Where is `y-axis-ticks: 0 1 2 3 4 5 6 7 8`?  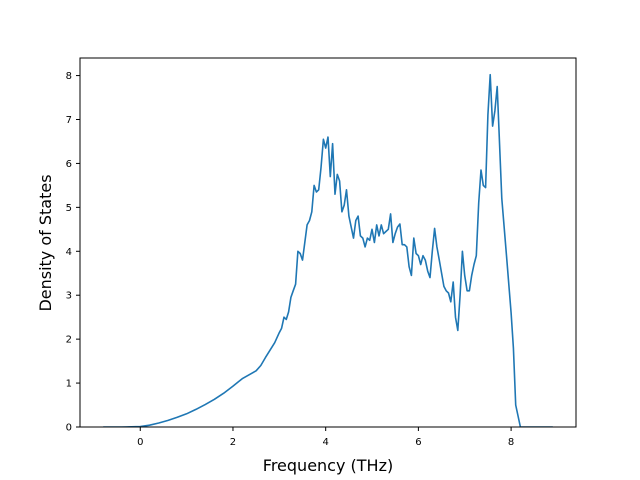 y-axis-ticks: 0 1 2 3 4 5 6 7 8 is located at coordinates (73, 252).